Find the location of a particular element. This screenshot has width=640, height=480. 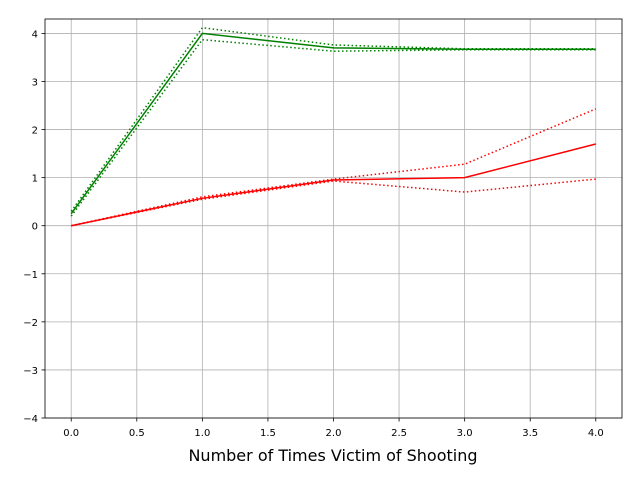

y-tick-label: −2 is located at coordinates (30, 323).